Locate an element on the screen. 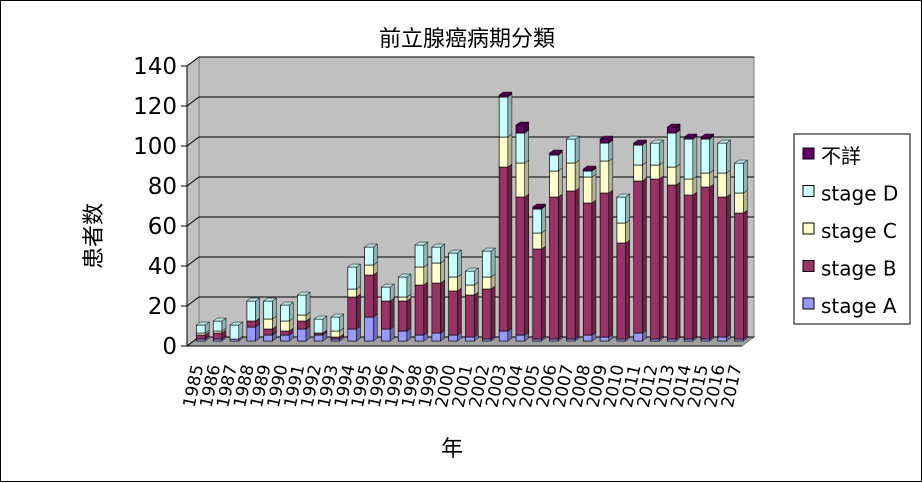  bar-stage-C-2016 is located at coordinates (724, 183).